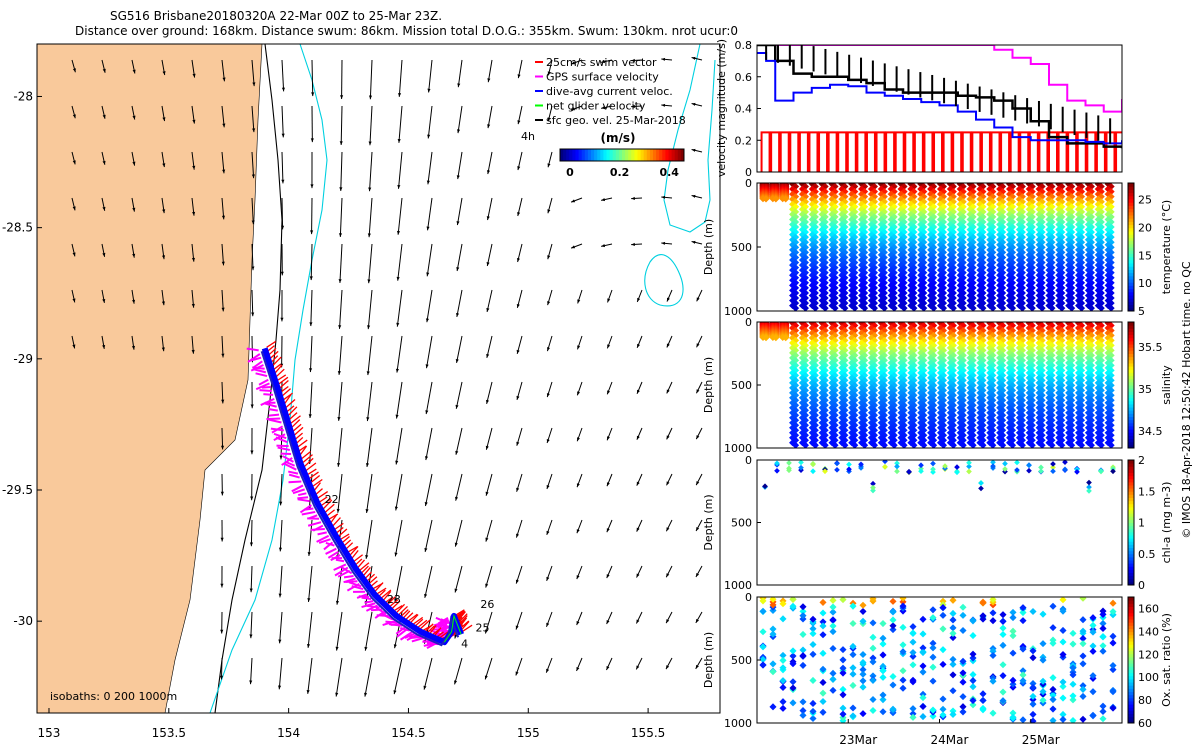 This screenshot has width=1200, height=750. Describe the element at coordinates (939, 522) in the screenshot. I see `section-frame` at that location.